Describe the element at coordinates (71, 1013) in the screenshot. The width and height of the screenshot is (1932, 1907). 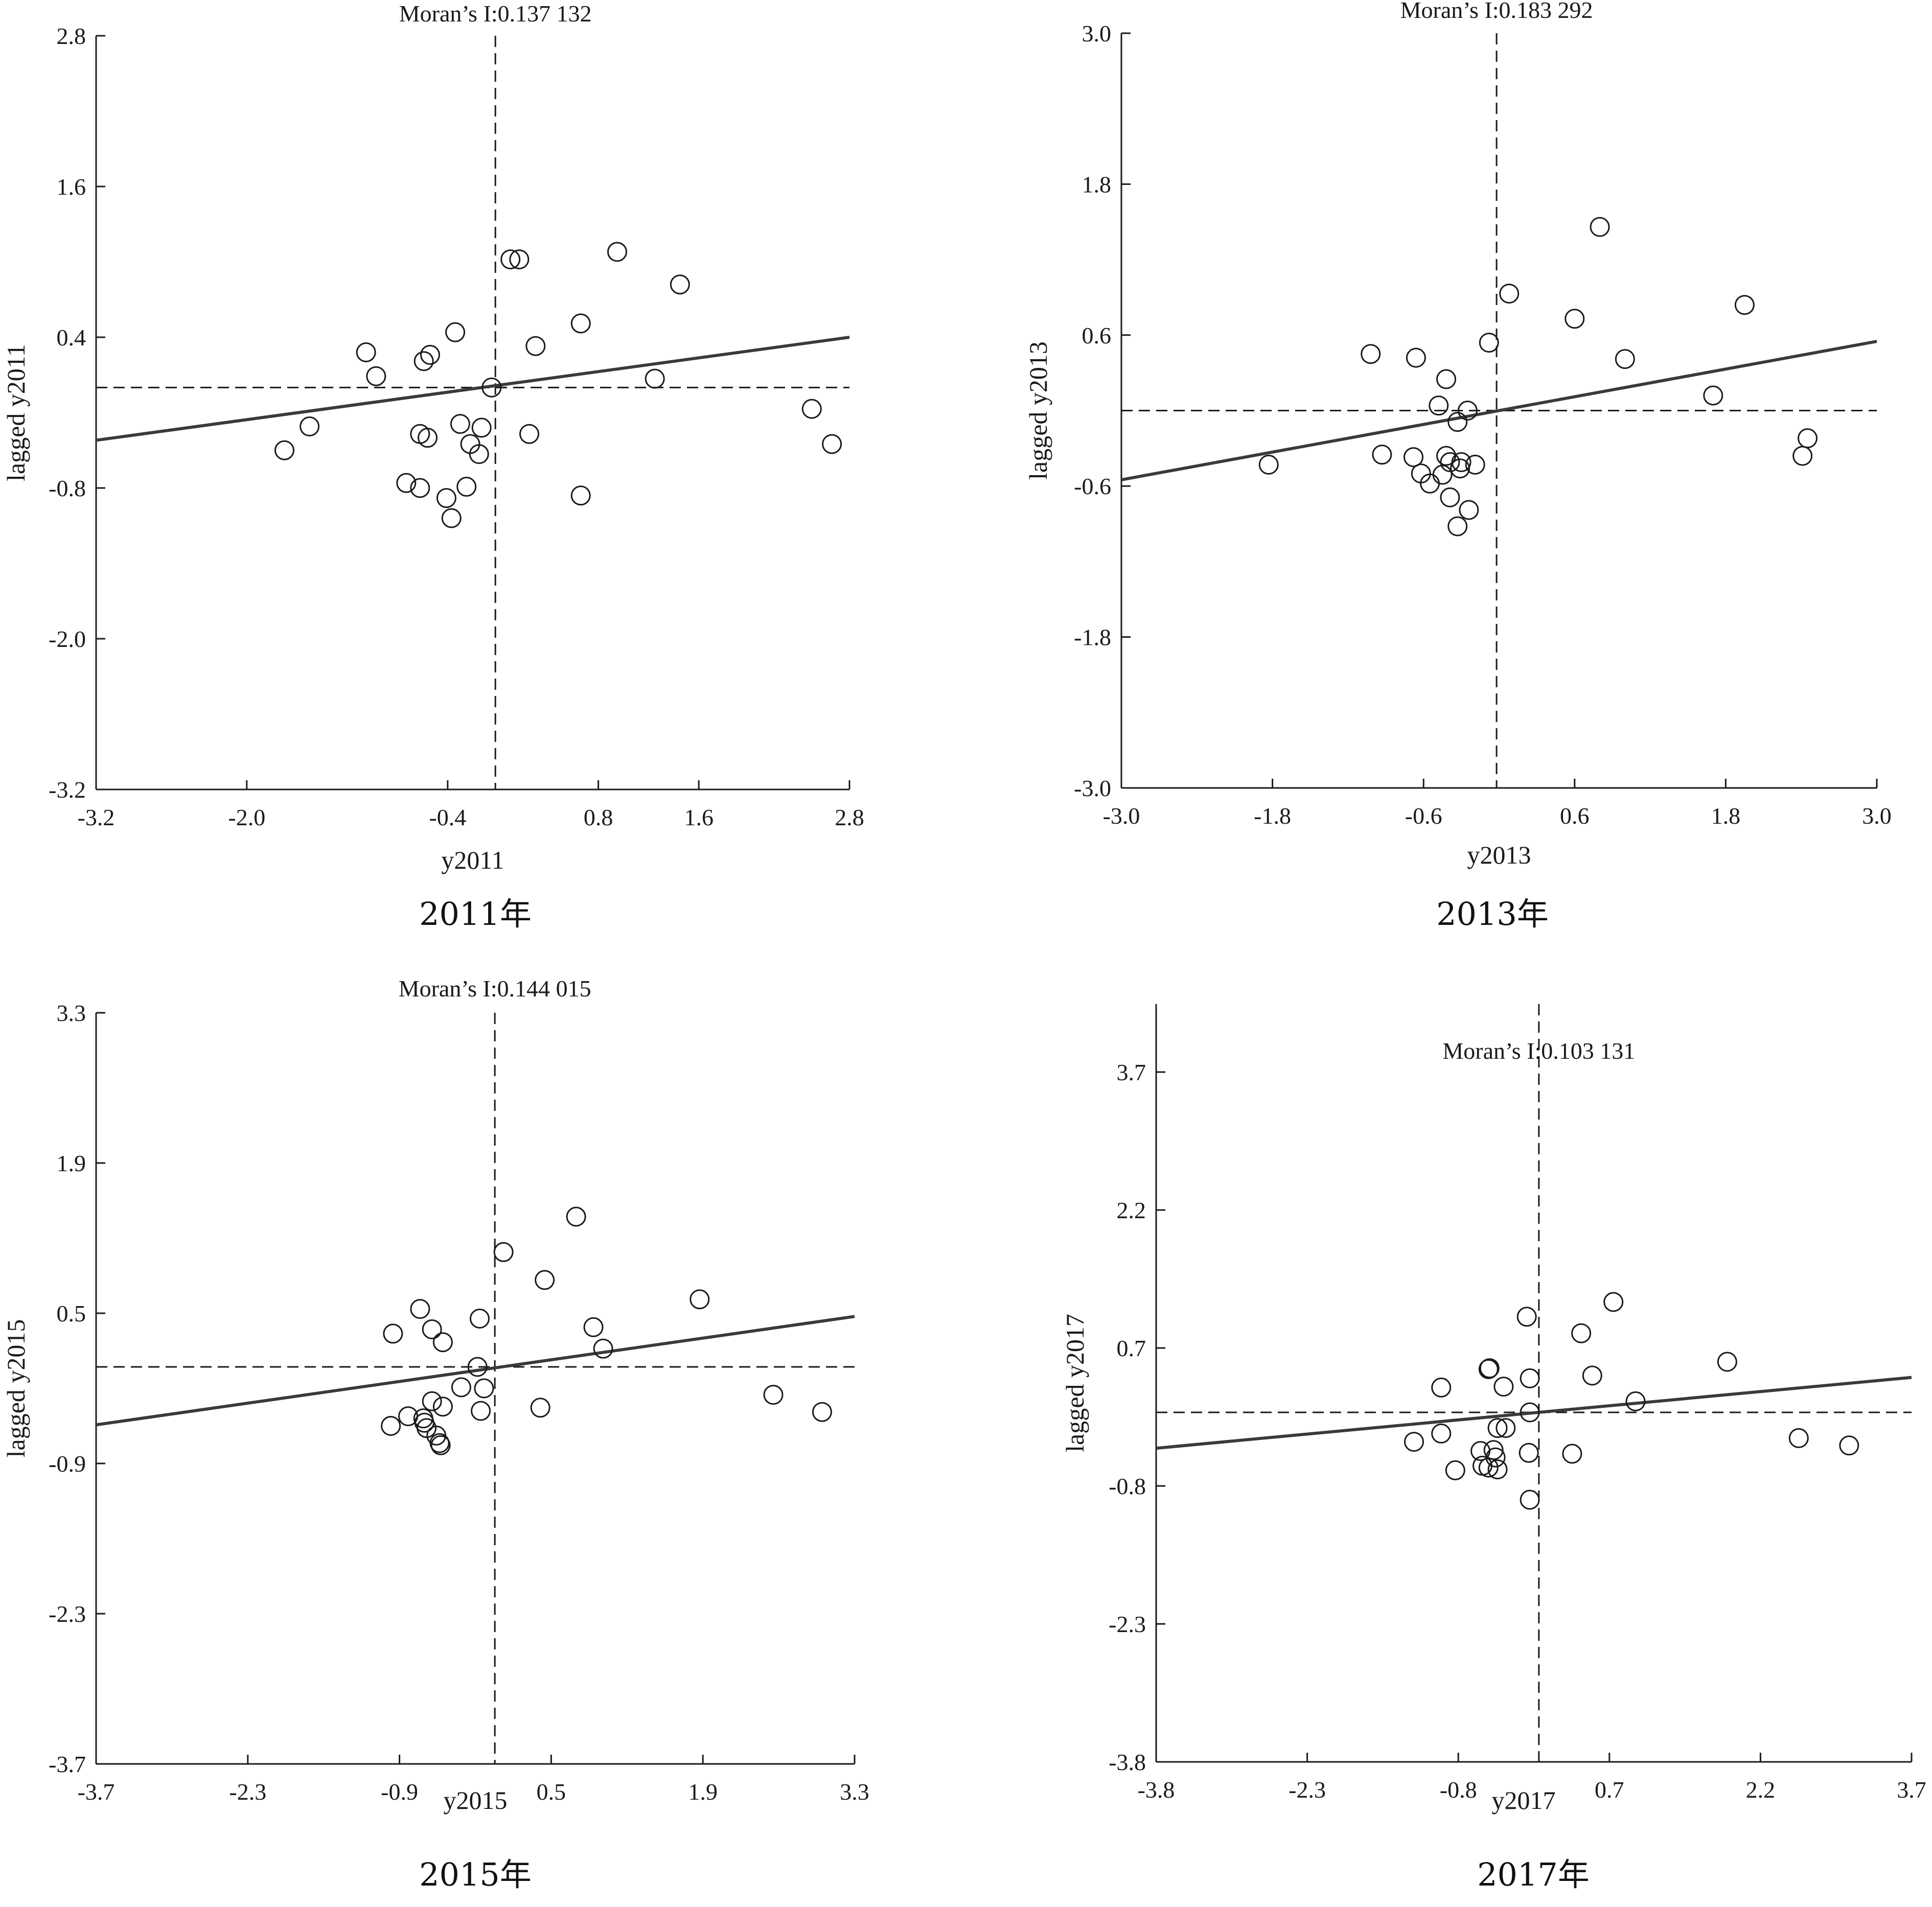
I see `y-tick-label: 3.3` at that location.